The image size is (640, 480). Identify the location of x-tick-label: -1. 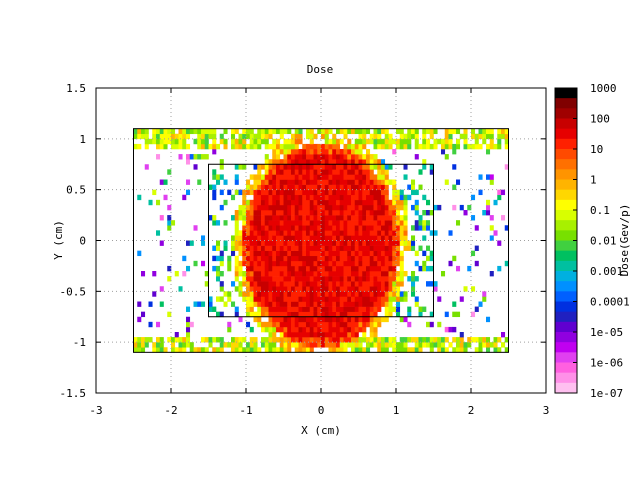
(245, 410).